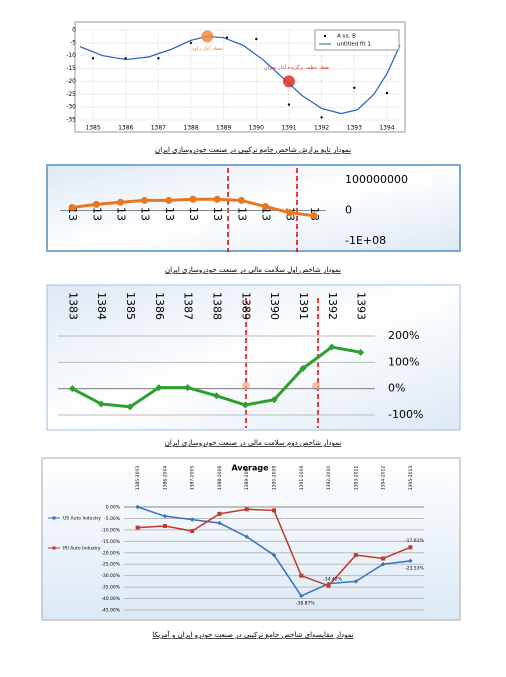  What do you see at coordinates (101, 306) in the screenshot?
I see `x-tick-label: 1384` at bounding box center [101, 306].